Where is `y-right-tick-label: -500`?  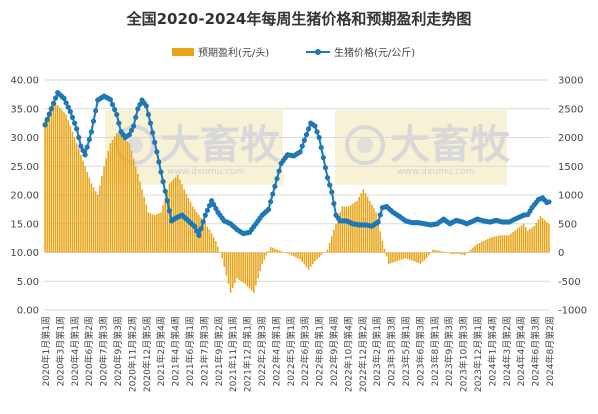 y-right-tick-label: -500 is located at coordinates (569, 282).